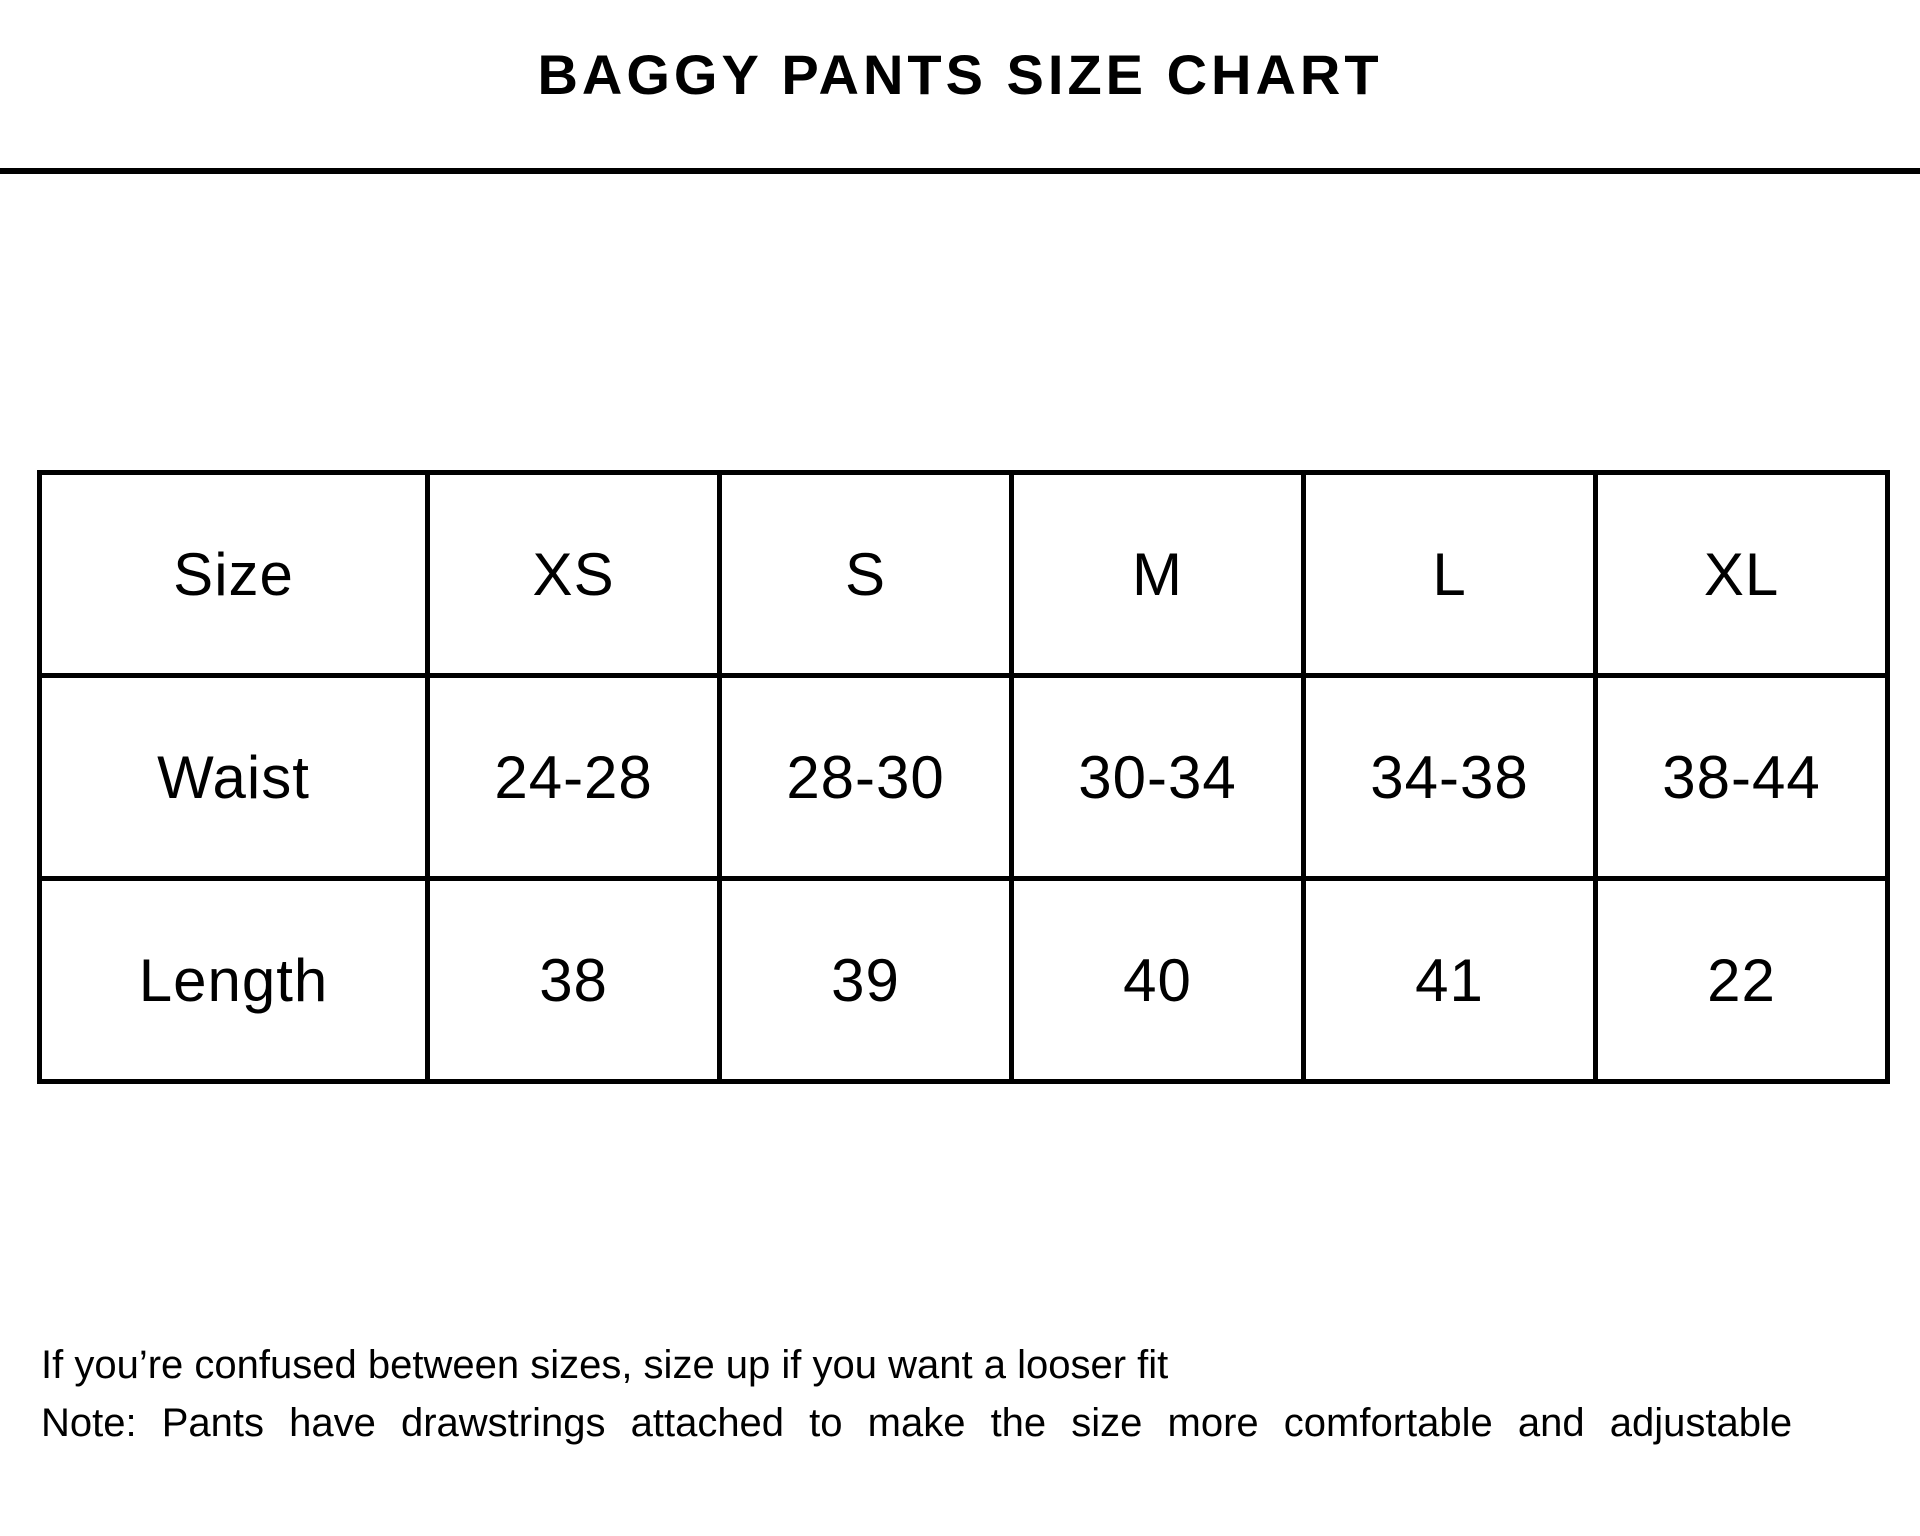 The image size is (1920, 1536). What do you see at coordinates (574, 777) in the screenshot?
I see `waist-value-xs: 24-28` at bounding box center [574, 777].